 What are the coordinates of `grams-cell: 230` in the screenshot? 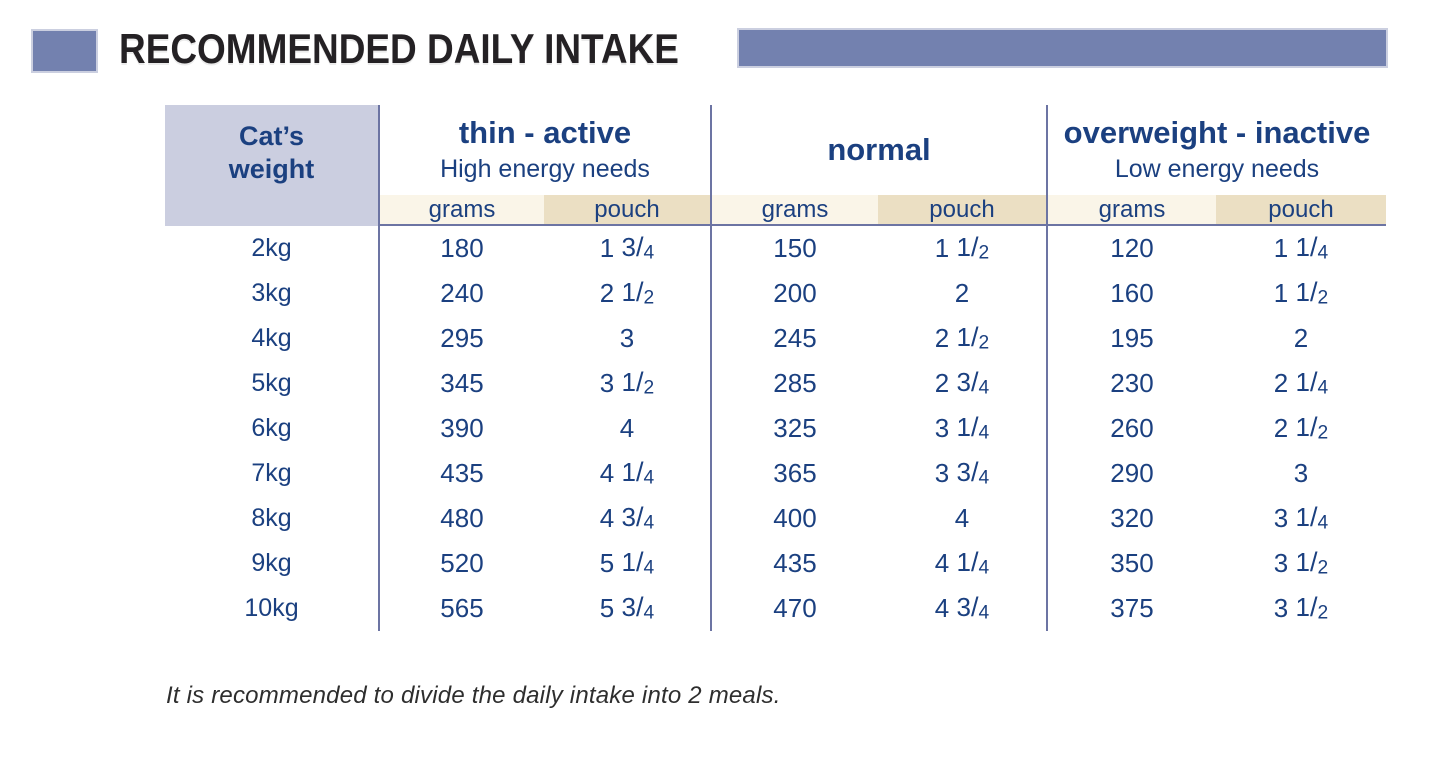 It's located at (1131, 383).